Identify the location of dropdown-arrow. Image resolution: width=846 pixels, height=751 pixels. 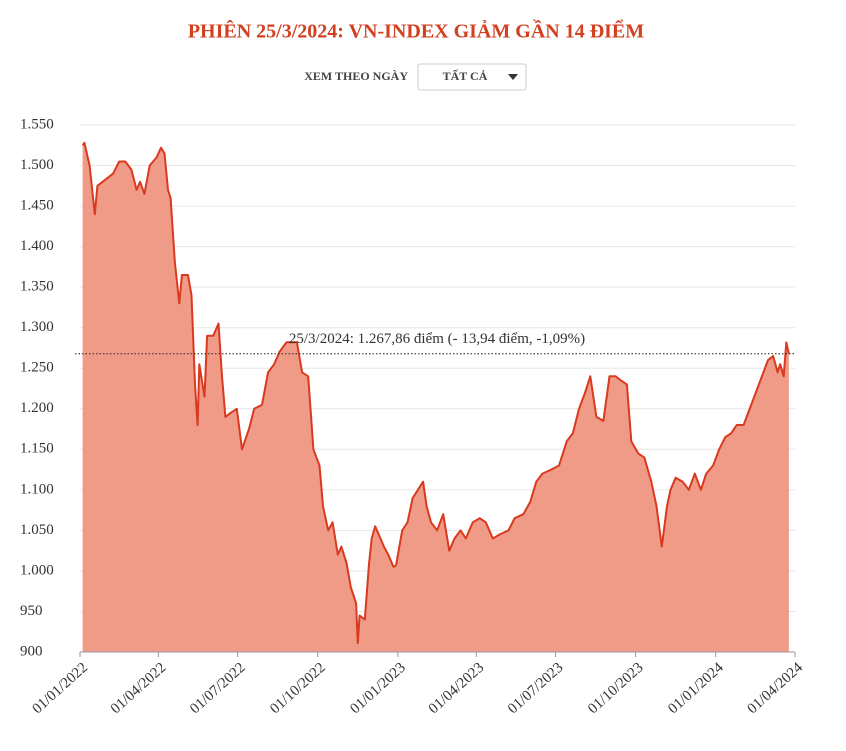
(513, 77).